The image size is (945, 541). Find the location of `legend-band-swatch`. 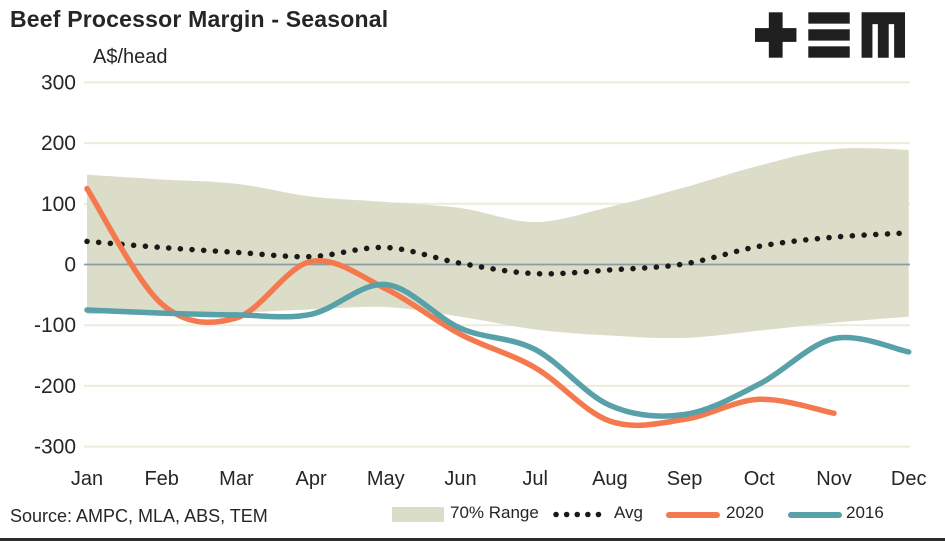

legend-band-swatch is located at coordinates (418, 514).